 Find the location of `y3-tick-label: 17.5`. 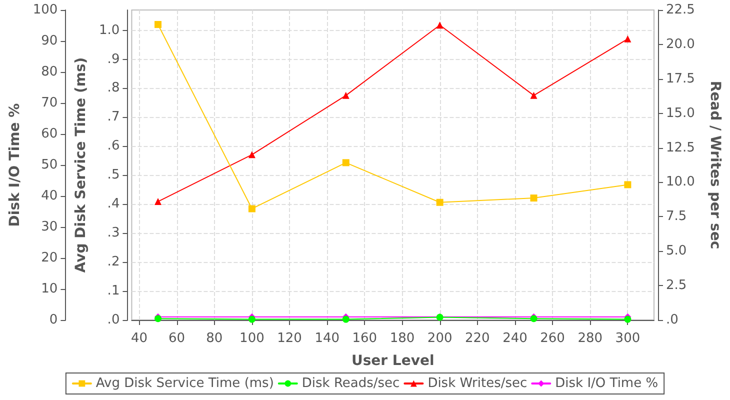

y3-tick-label: 17.5 is located at coordinates (680, 78).